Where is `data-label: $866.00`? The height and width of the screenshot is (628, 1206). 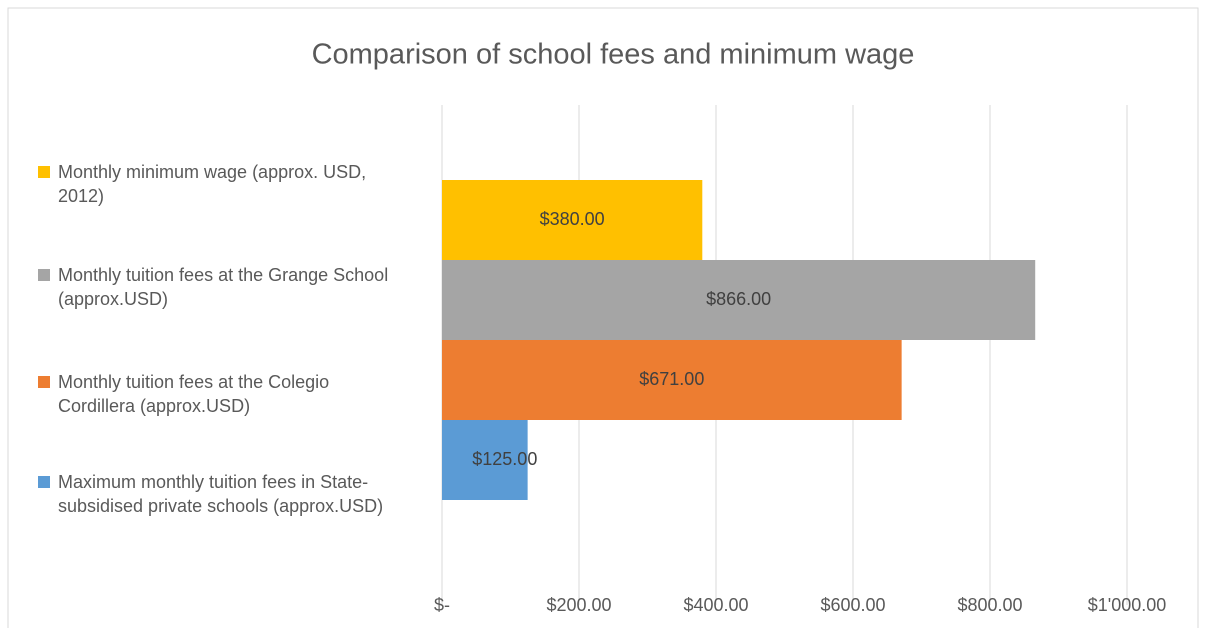
data-label: $866.00 is located at coordinates (738, 299).